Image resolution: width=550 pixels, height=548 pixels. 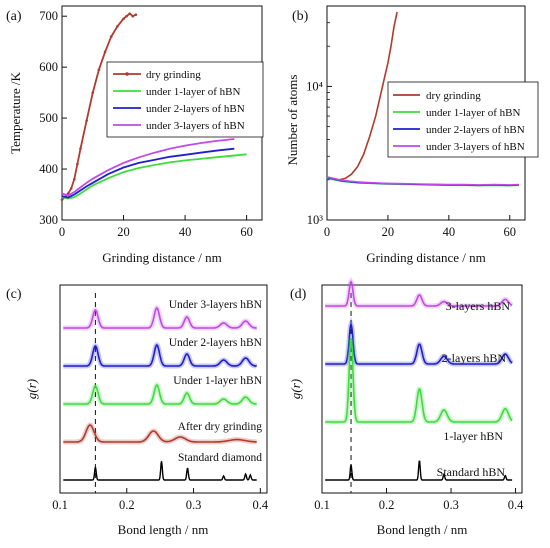 What do you see at coordinates (15, 113) in the screenshot?
I see `panel-a-ylabel: Temperature /K` at bounding box center [15, 113].